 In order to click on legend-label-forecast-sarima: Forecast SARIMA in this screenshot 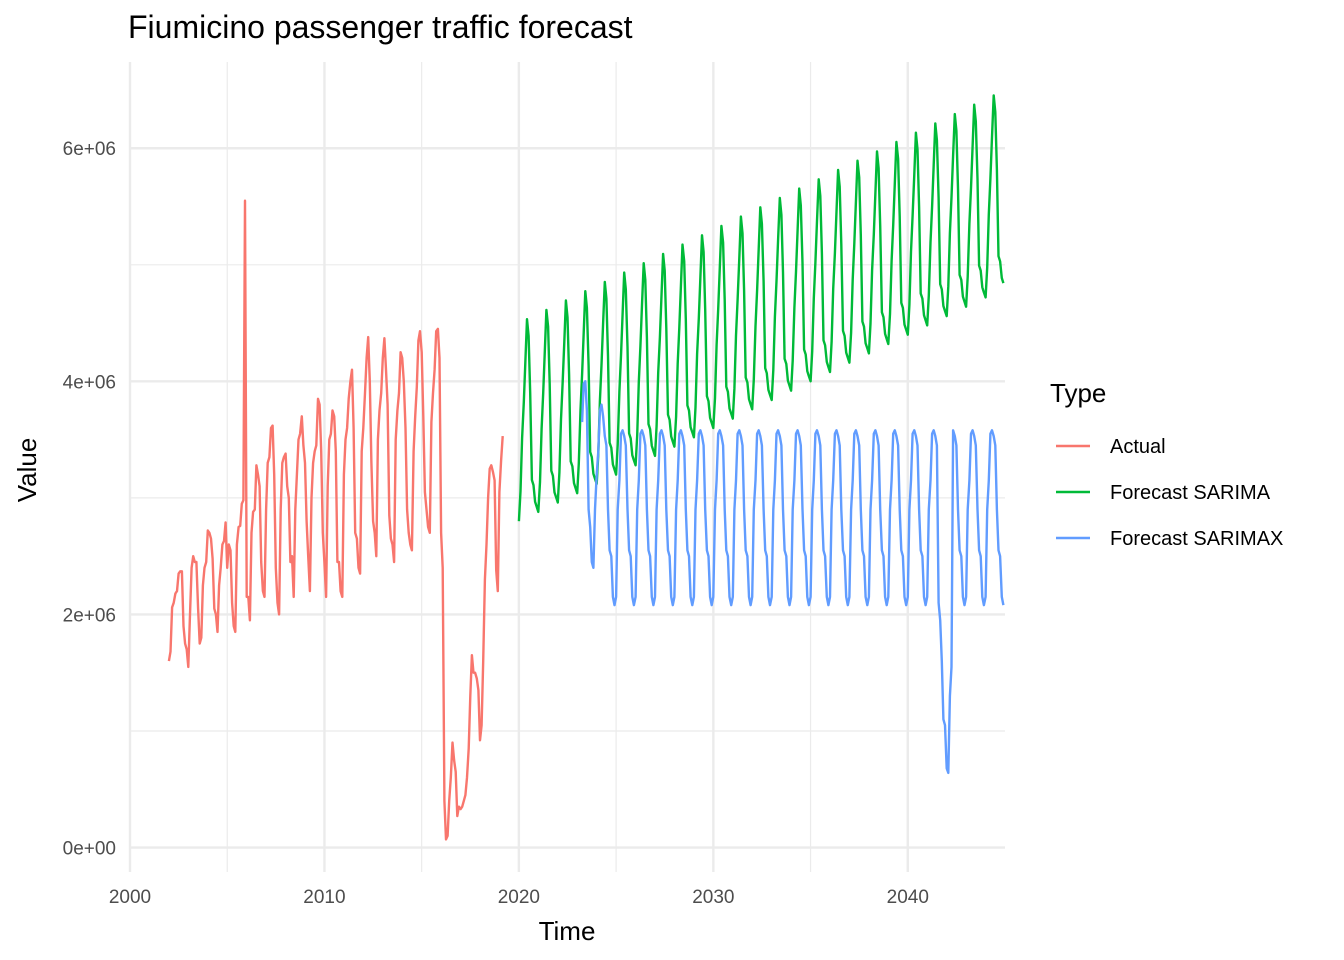, I will do `click(1190, 493)`.